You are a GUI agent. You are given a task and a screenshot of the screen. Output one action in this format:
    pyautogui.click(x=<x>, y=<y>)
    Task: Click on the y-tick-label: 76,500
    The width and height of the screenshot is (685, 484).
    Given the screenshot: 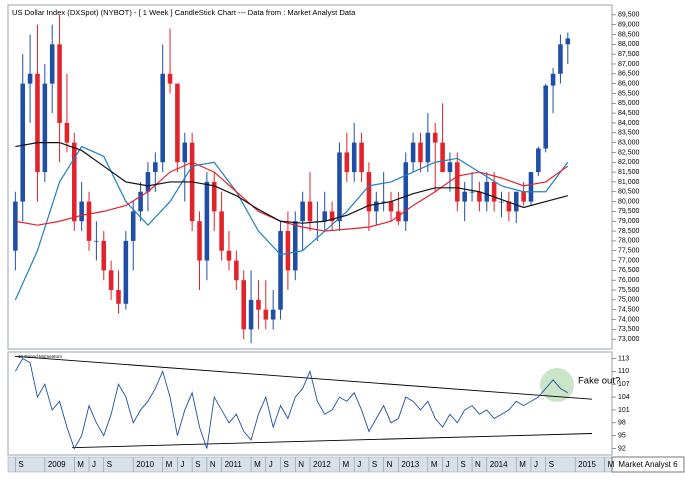 What is the action you would take?
    pyautogui.click(x=629, y=270)
    